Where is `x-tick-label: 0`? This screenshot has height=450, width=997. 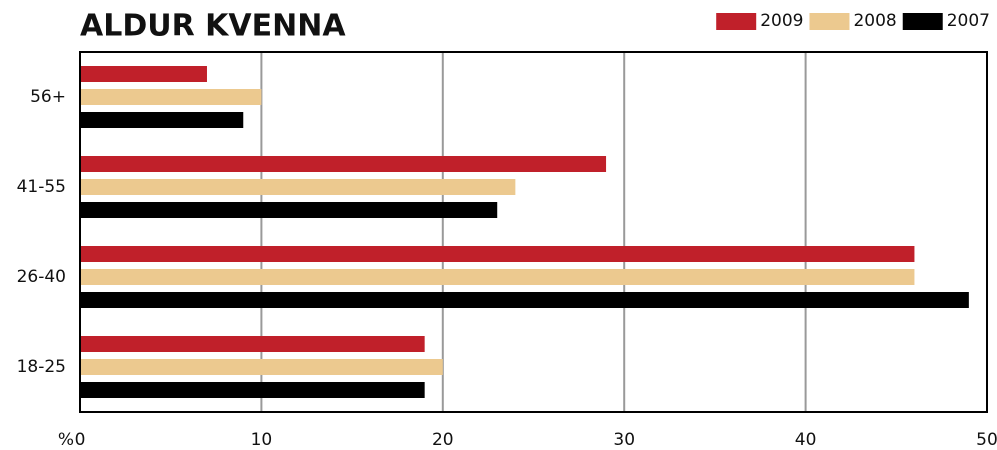 x-tick-label: 0 is located at coordinates (80, 440).